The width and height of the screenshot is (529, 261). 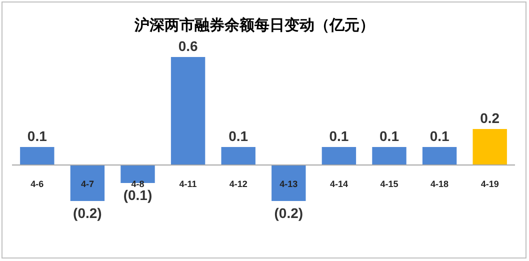 I want to click on x-tick-label: 4-6, so click(x=37, y=184).